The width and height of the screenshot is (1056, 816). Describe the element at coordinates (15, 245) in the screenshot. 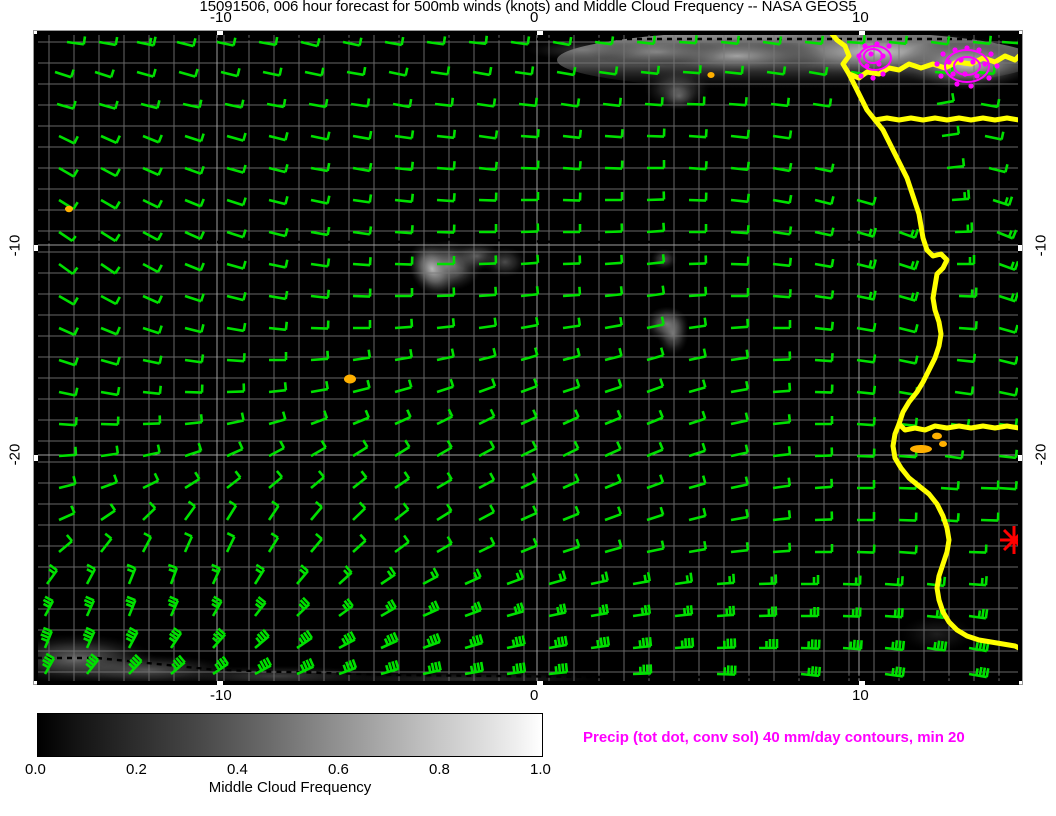

I see `y-axis-left-tick-0: -10` at that location.